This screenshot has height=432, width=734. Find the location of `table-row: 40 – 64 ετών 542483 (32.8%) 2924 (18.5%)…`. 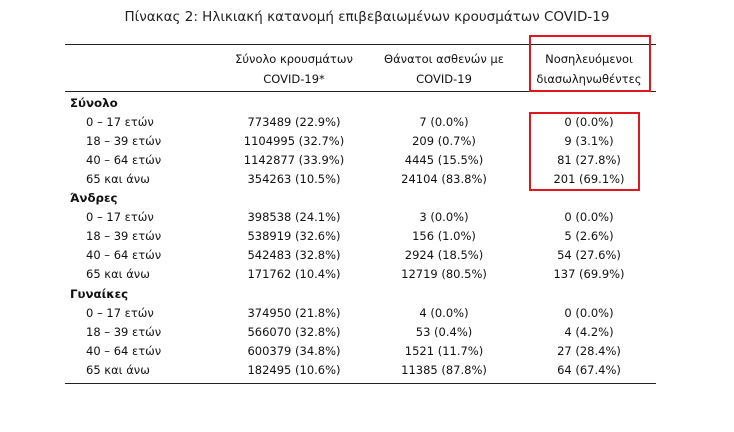

table-row: 40 – 64 ετών 542483 (32.8%) 2924 (18.5%)… is located at coordinates (367, 255).